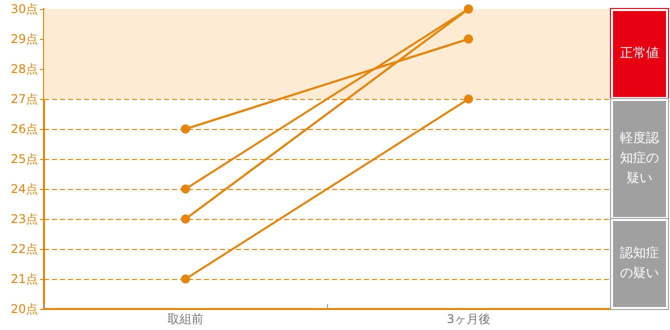 This screenshot has height=330, width=670. What do you see at coordinates (24, 249) in the screenshot?
I see `y-tick-label: 22点` at bounding box center [24, 249].